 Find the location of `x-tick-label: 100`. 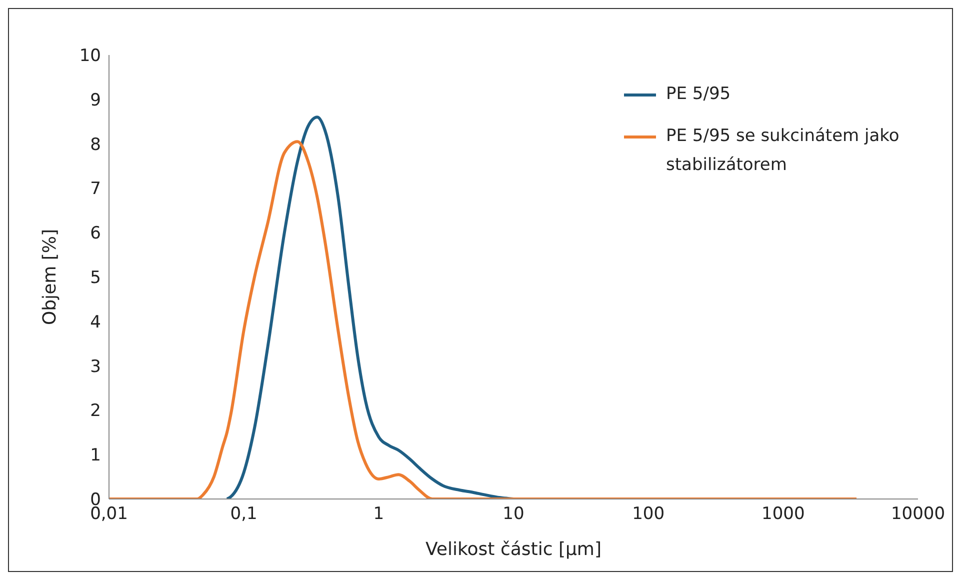

x-tick-label: 100 is located at coordinates (648, 514).